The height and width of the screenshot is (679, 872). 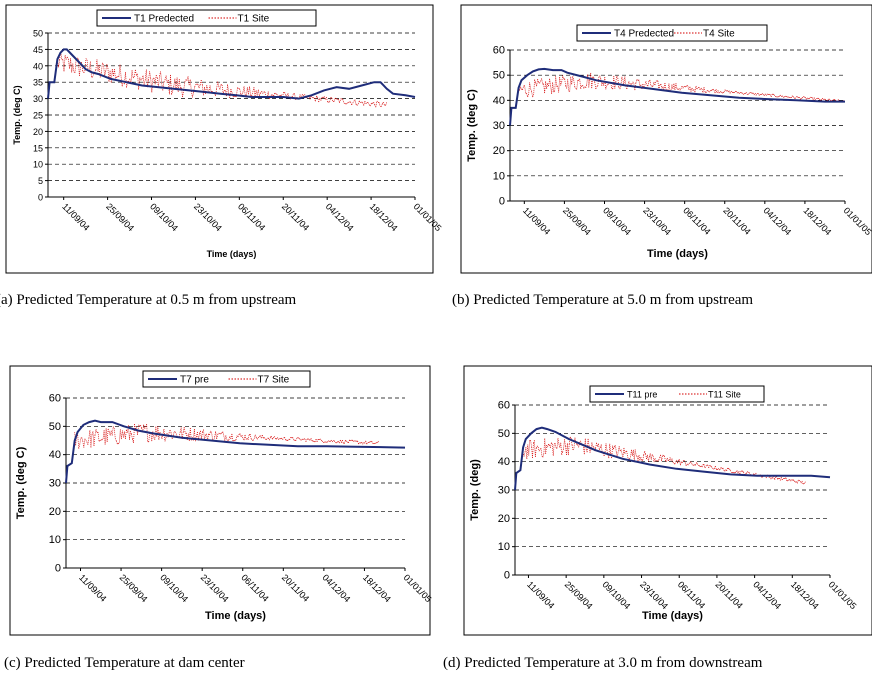 What do you see at coordinates (642, 395) in the screenshot?
I see `legend-predicted-label: T11 pre` at bounding box center [642, 395].